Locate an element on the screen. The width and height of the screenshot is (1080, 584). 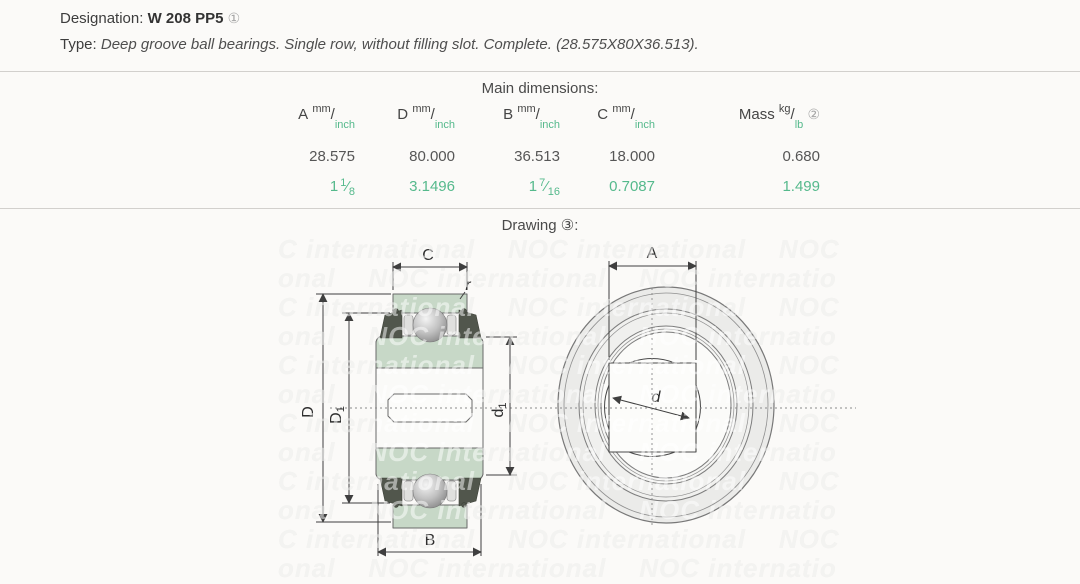
value-A-mm: 28.575 is located at coordinates (332, 156).